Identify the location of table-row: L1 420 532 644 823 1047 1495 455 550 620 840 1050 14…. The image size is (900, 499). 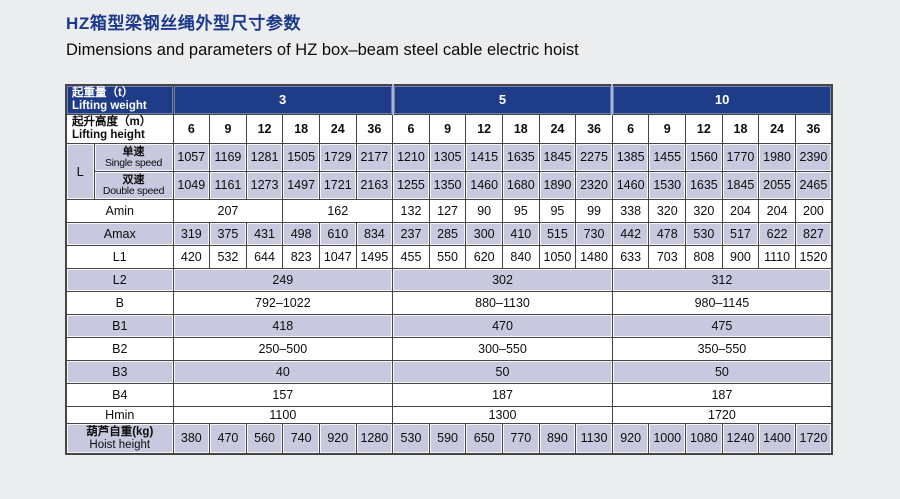
(449, 256).